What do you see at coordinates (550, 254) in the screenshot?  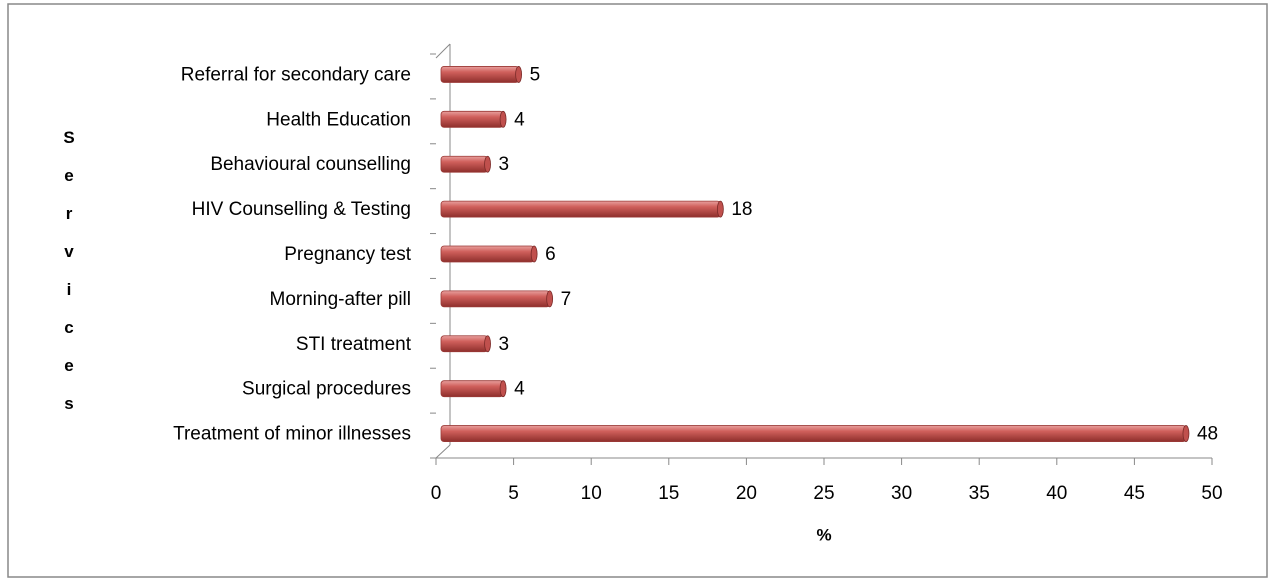 I see `data-label: 6` at bounding box center [550, 254].